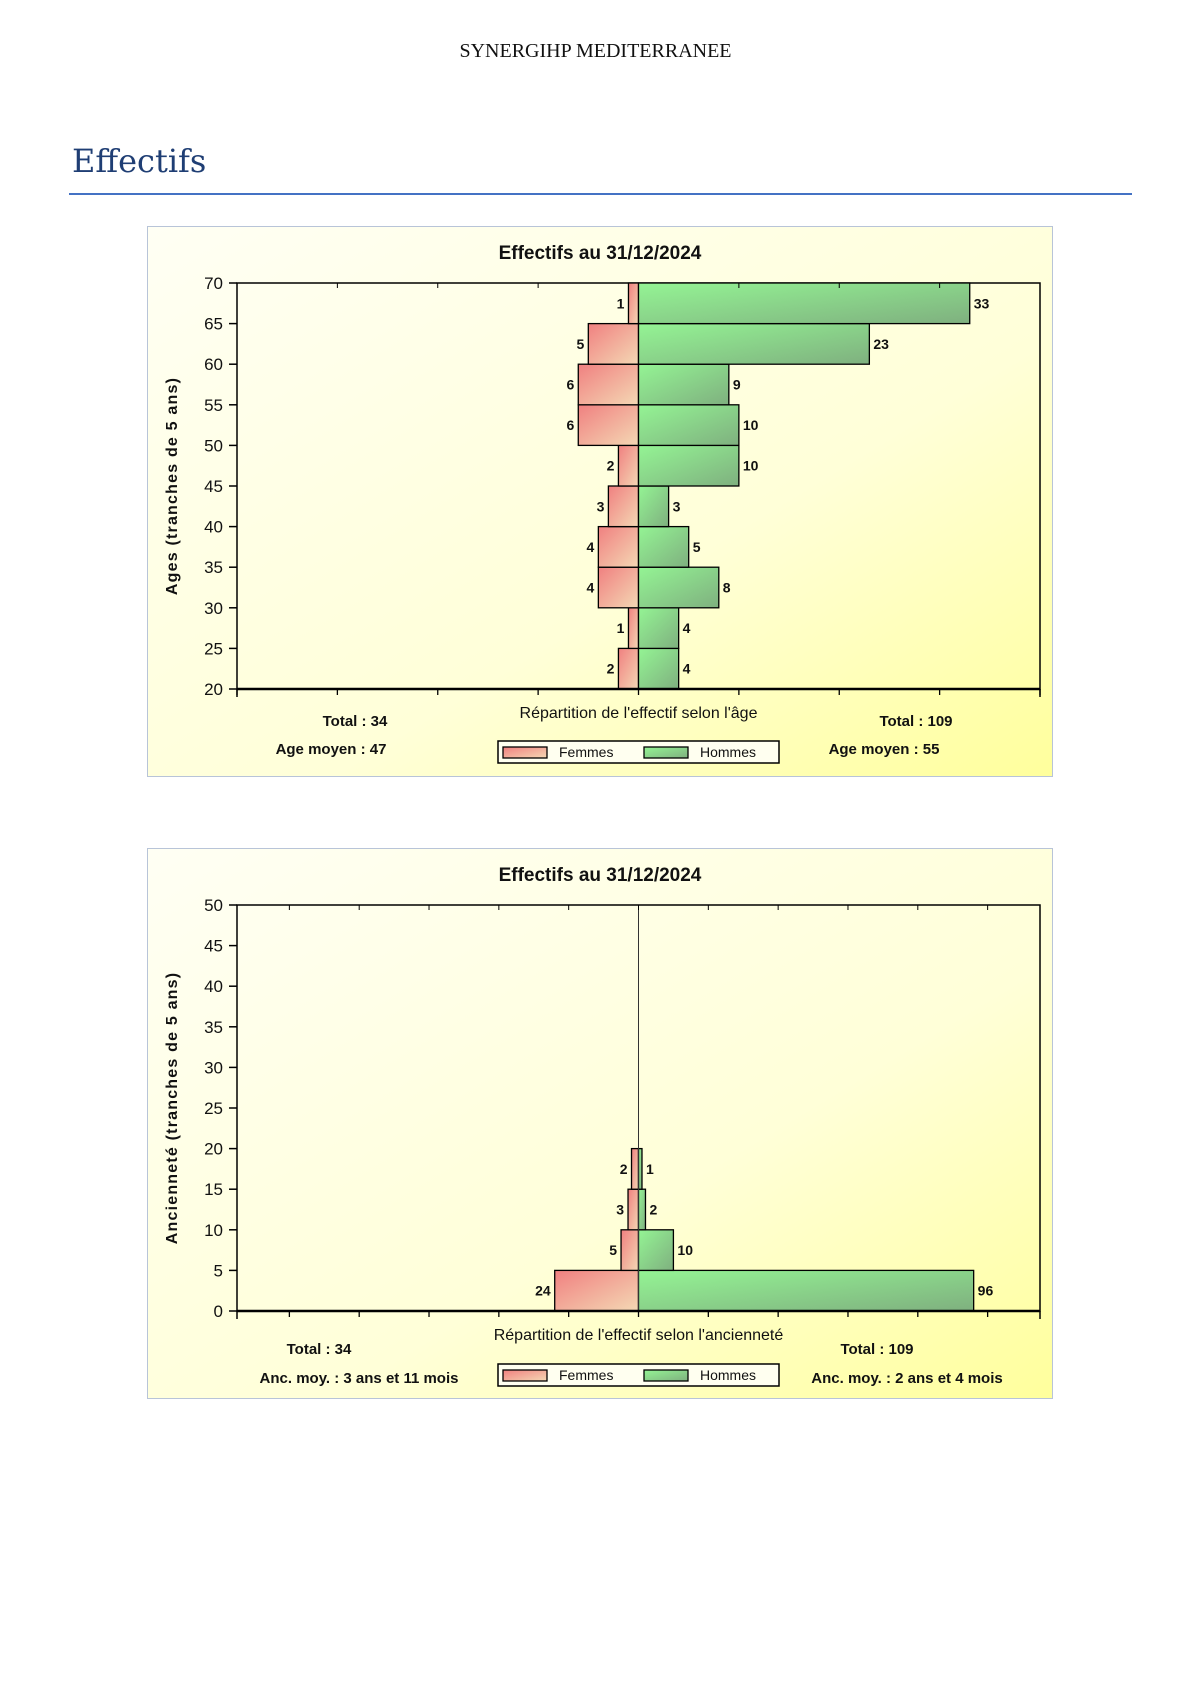 The image size is (1191, 1684). Describe the element at coordinates (986, 1291) in the screenshot. I see `data-label-hommes: 96` at that location.